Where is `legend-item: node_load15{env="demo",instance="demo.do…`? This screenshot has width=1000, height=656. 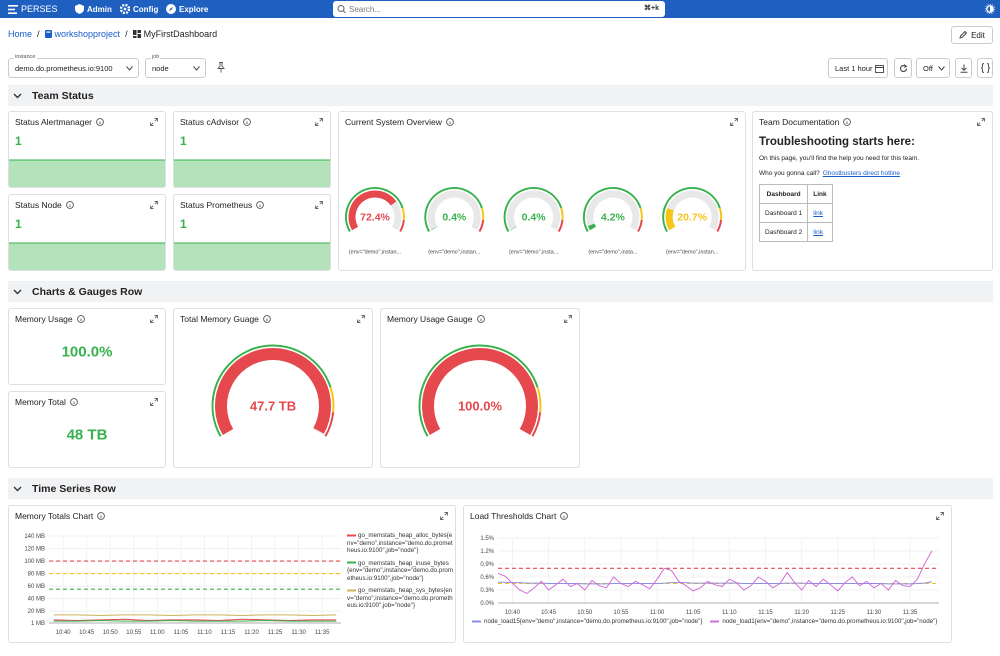
legend-item: node_load15{env="demo",instance="demo.do… is located at coordinates (587, 622).